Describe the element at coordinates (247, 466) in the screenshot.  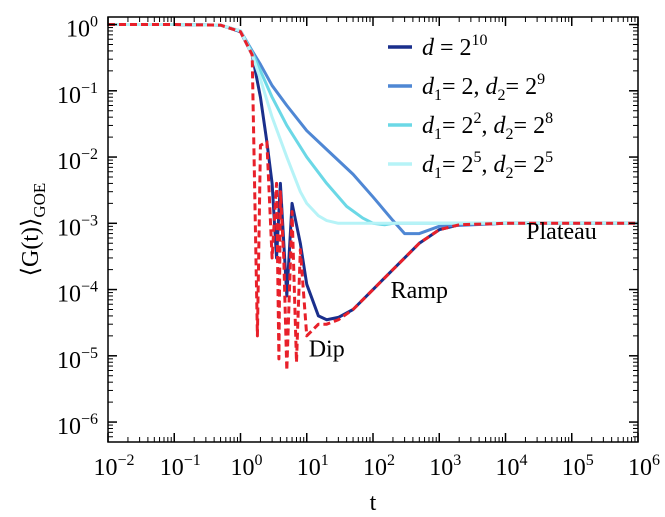
I see `x-tick-label: 10⁰` at that location.